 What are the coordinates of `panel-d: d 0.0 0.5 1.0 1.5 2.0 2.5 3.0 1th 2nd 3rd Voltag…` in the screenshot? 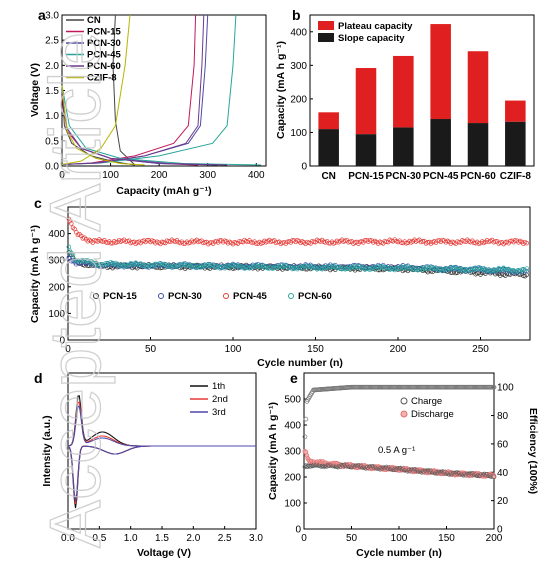 It's located at (148, 464).